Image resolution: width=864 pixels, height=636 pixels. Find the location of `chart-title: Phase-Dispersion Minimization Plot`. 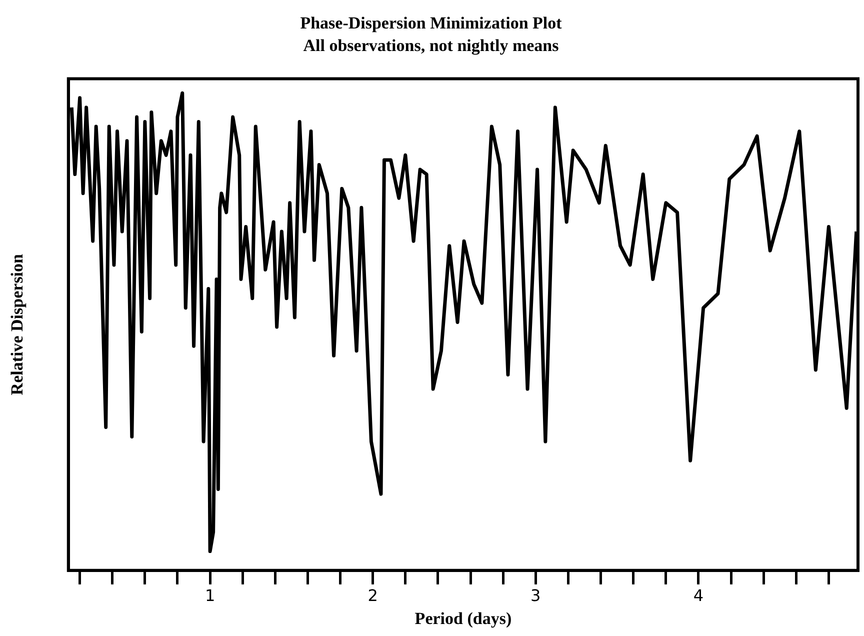

chart-title: Phase-Dispersion Minimization Plot is located at coordinates (431, 23).